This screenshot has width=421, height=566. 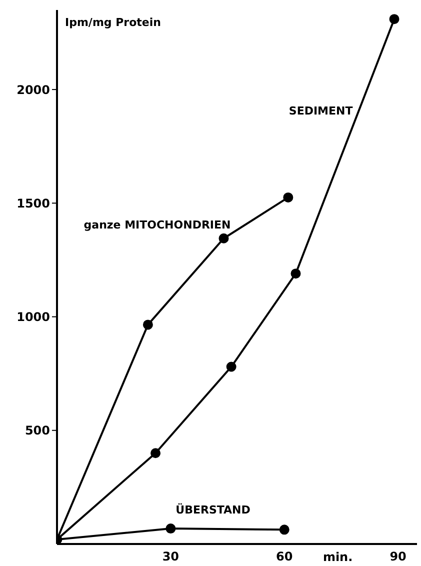 What do you see at coordinates (37, 431) in the screenshot?
I see `y-tick-label: 500` at bounding box center [37, 431].